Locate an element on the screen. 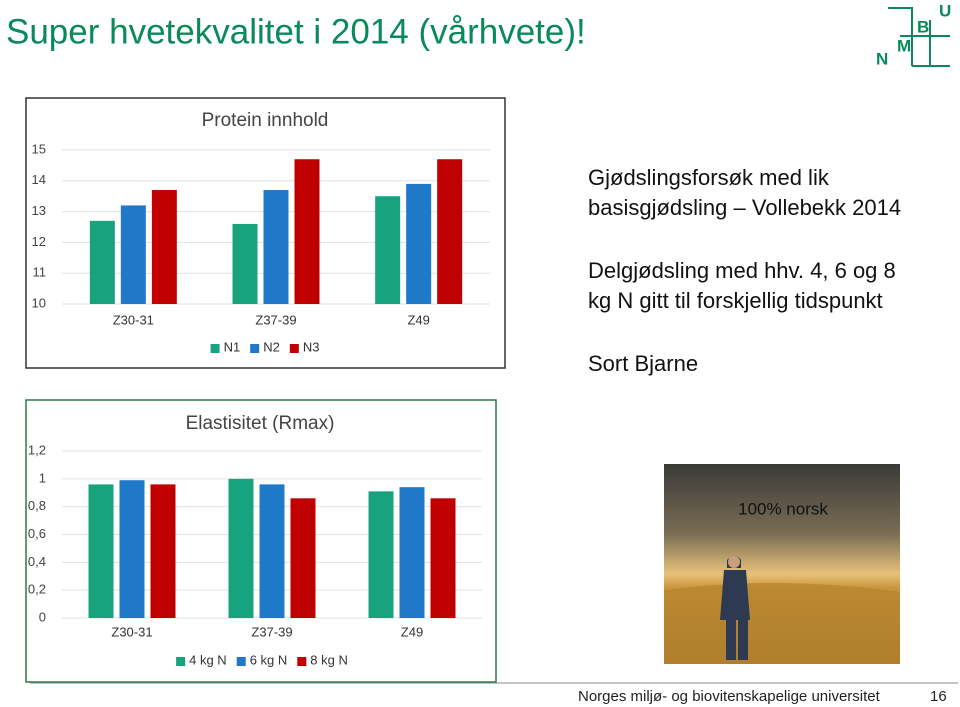 Image resolution: width=960 pixels, height=707 pixels. y-tick-label: 15 is located at coordinates (39, 148).